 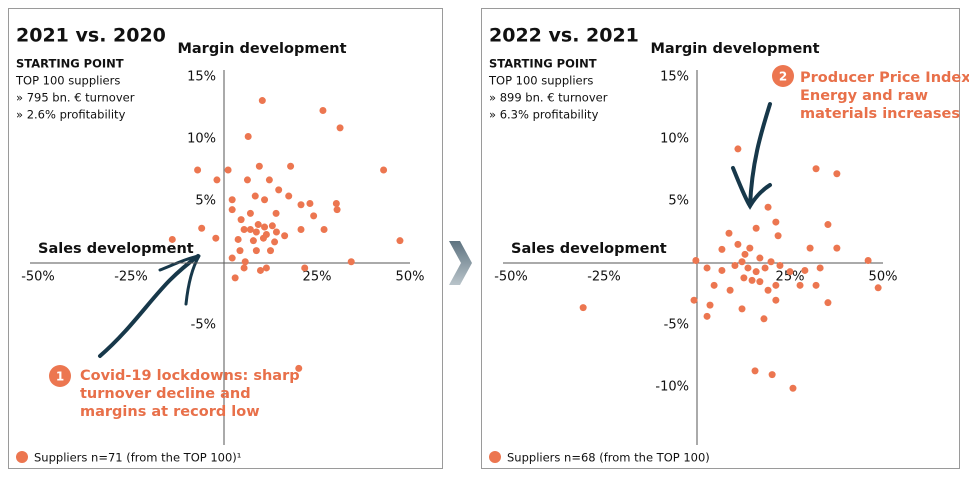 What do you see at coordinates (548, 98) in the screenshot?
I see `starting-point-line: » 899 bn. € turnover` at bounding box center [548, 98].